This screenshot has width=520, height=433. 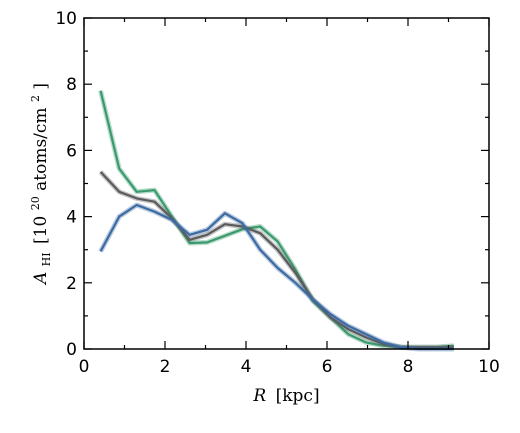 I want to click on y-tick-label: 6, so click(x=71, y=151).